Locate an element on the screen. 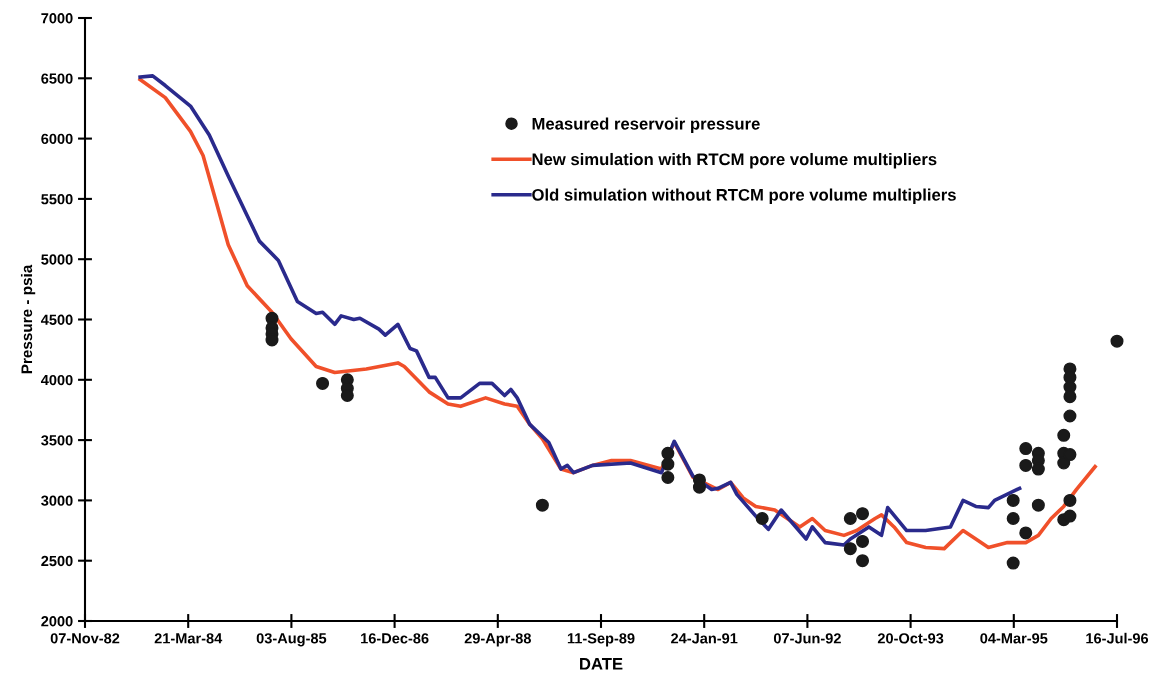  legend-label: Old simulation without RTCM pore volume multipliers is located at coordinates (744, 196).